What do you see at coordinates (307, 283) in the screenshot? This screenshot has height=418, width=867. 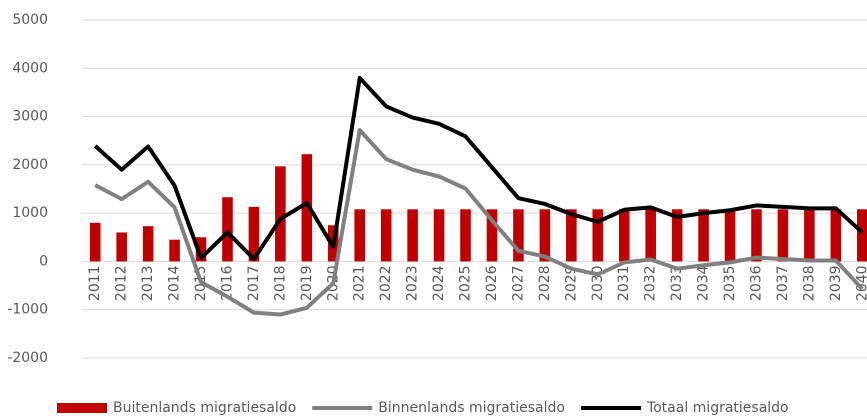 I see `x-tick-label: 2019` at bounding box center [307, 283].